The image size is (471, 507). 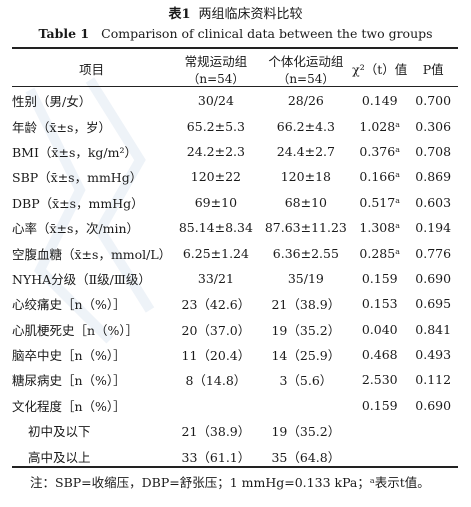 I want to click on cell-group2: 3（5.6）, so click(x=306, y=381).